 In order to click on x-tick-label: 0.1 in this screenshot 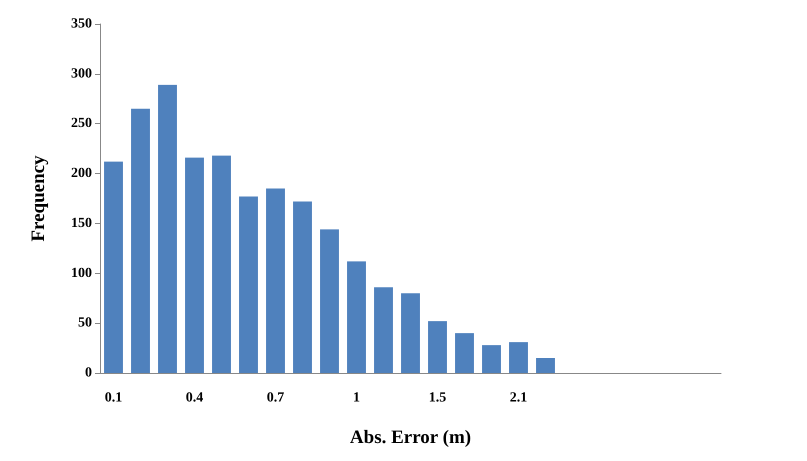, I will do `click(113, 398)`.